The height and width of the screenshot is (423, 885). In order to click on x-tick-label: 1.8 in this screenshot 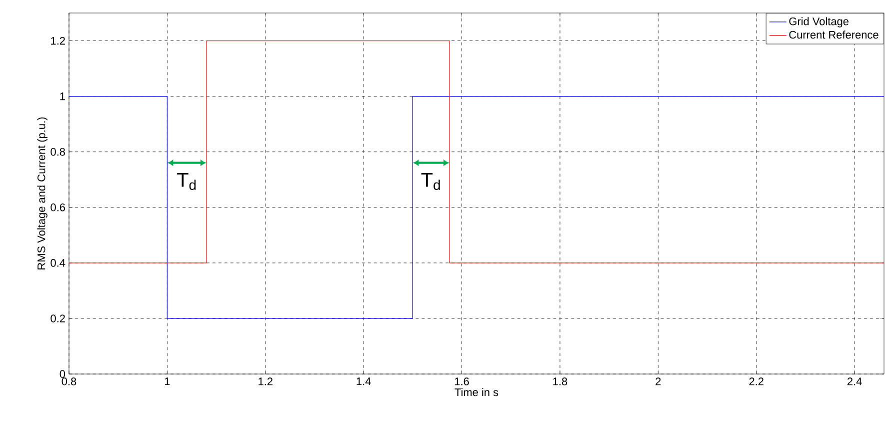, I will do `click(560, 382)`.